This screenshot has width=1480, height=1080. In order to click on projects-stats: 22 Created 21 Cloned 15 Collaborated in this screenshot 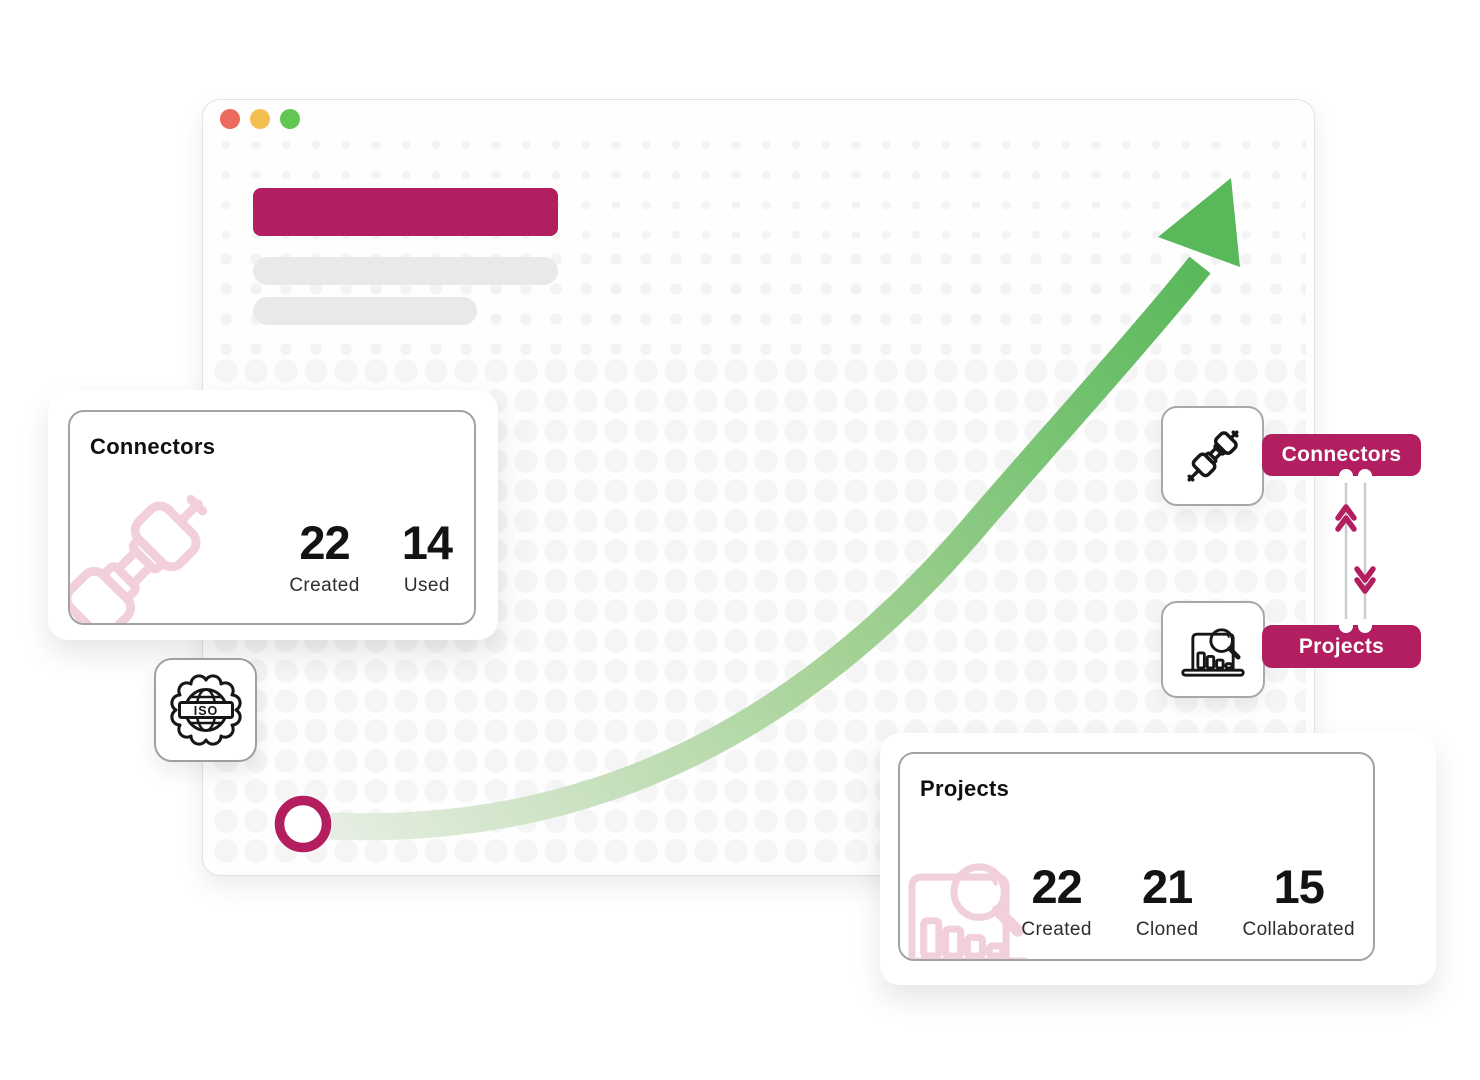, I will do `click(1188, 902)`.